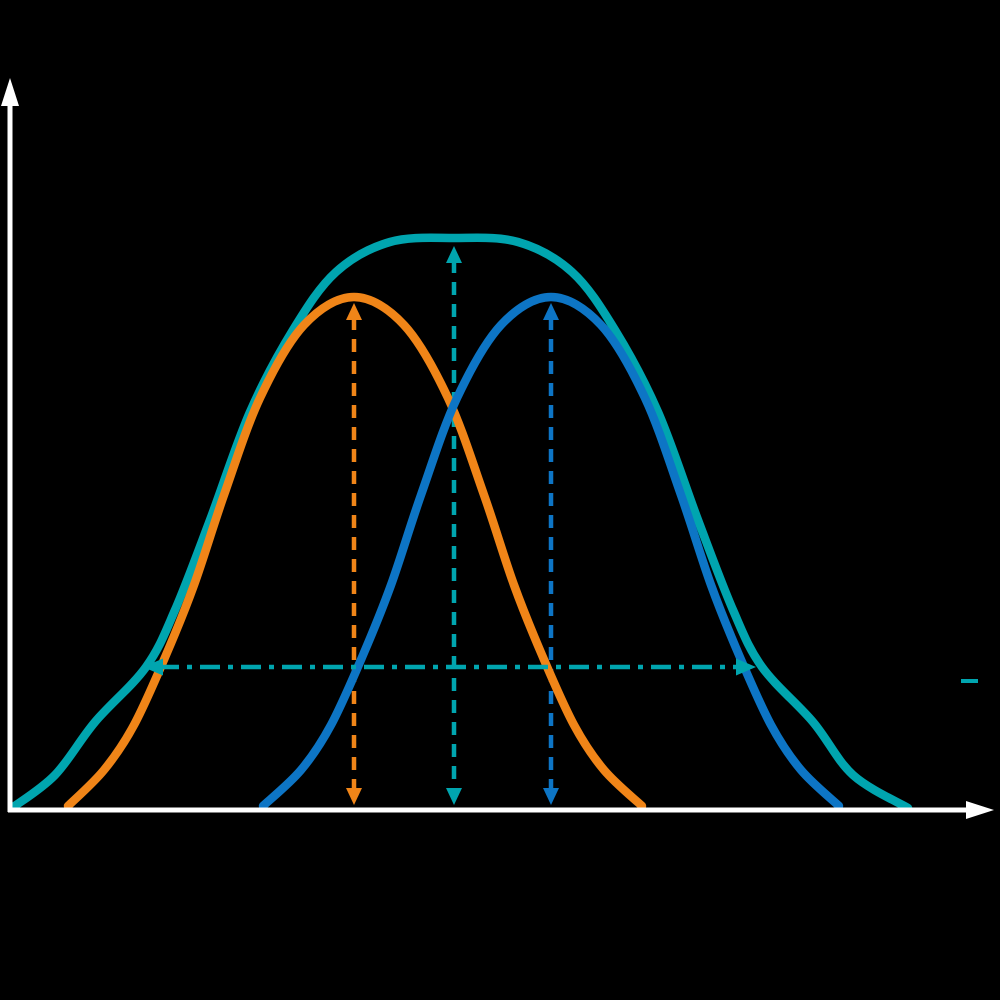  I want to click on side-tick-dash-icon, so click(969, 681).